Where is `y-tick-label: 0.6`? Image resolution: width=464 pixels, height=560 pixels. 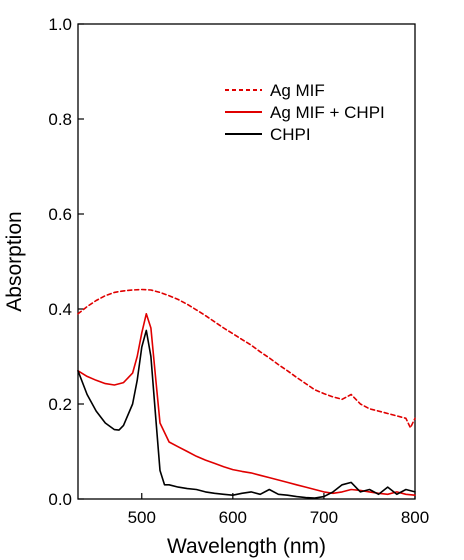
y-tick-label: 0.6 is located at coordinates (60, 214).